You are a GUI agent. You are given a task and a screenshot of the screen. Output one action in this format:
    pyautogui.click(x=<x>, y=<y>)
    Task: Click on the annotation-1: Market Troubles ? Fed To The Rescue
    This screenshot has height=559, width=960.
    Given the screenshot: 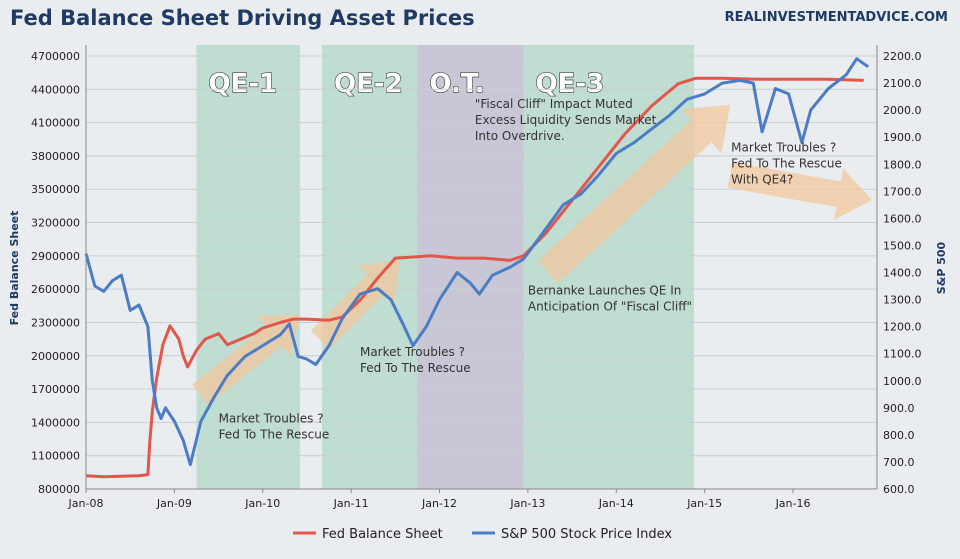 What is the action you would take?
    pyautogui.click(x=415, y=360)
    